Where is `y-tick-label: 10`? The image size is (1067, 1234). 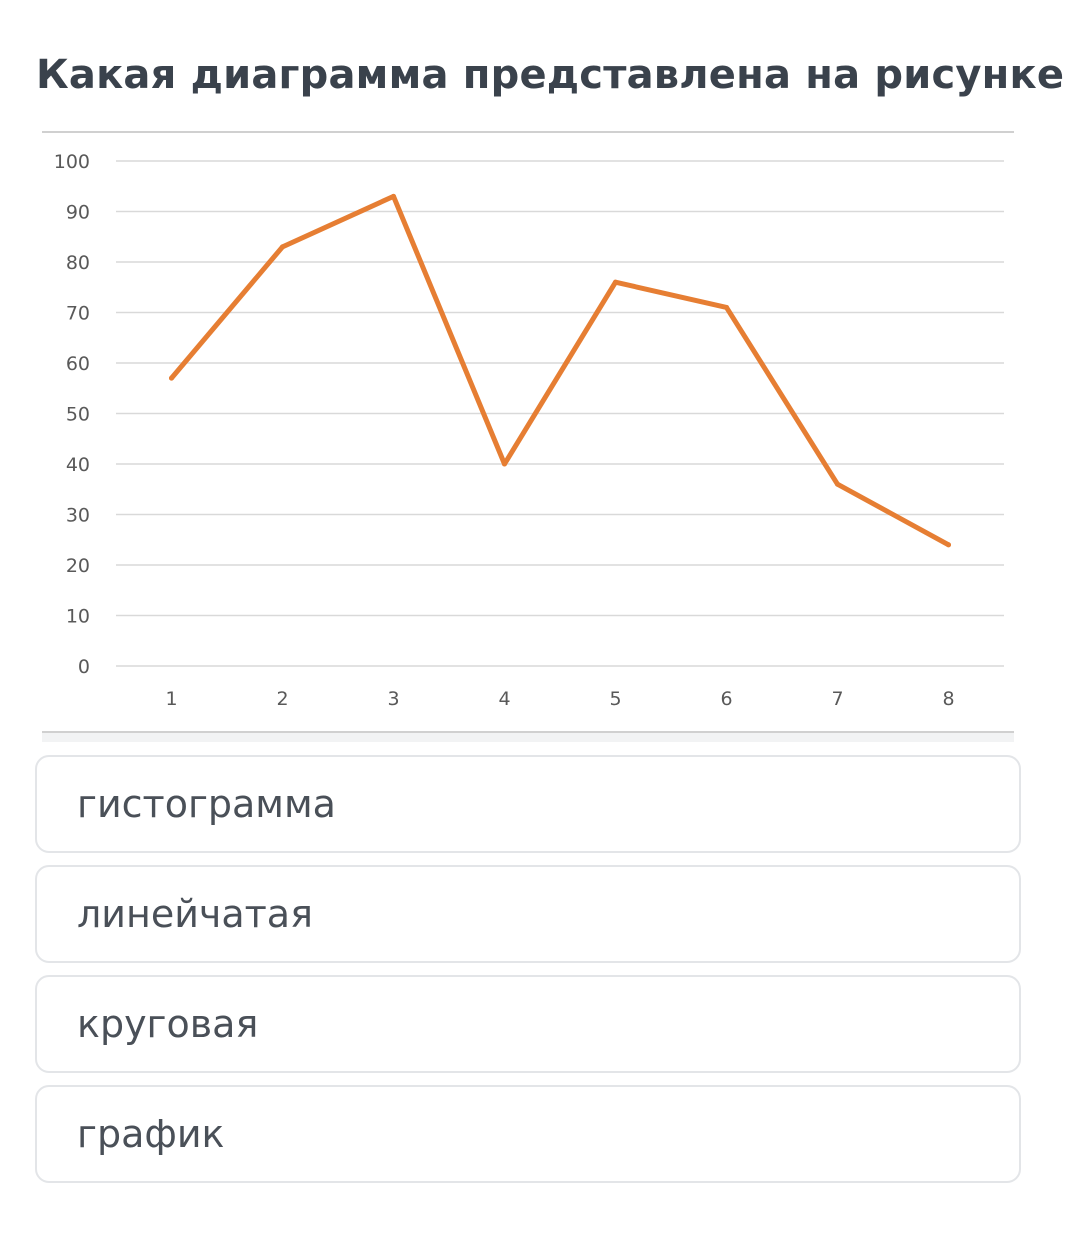
y-tick-label: 10 is located at coordinates (78, 617).